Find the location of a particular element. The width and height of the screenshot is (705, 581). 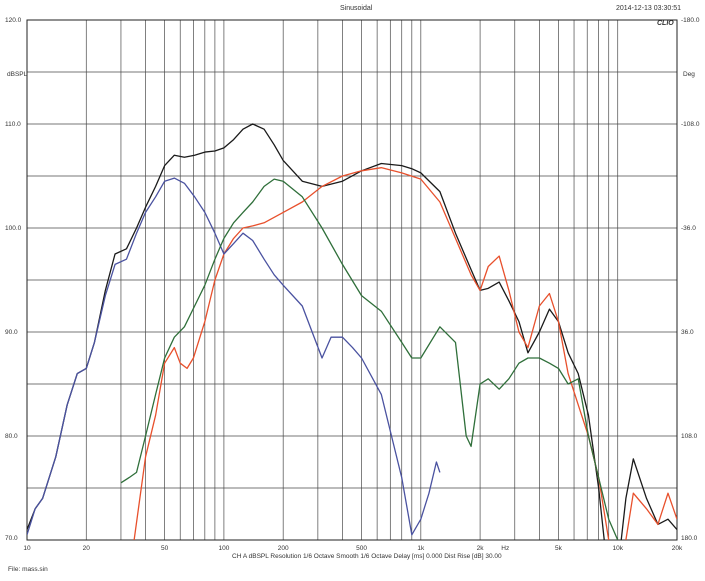

y-axis-label: dBSPL is located at coordinates (17, 74).